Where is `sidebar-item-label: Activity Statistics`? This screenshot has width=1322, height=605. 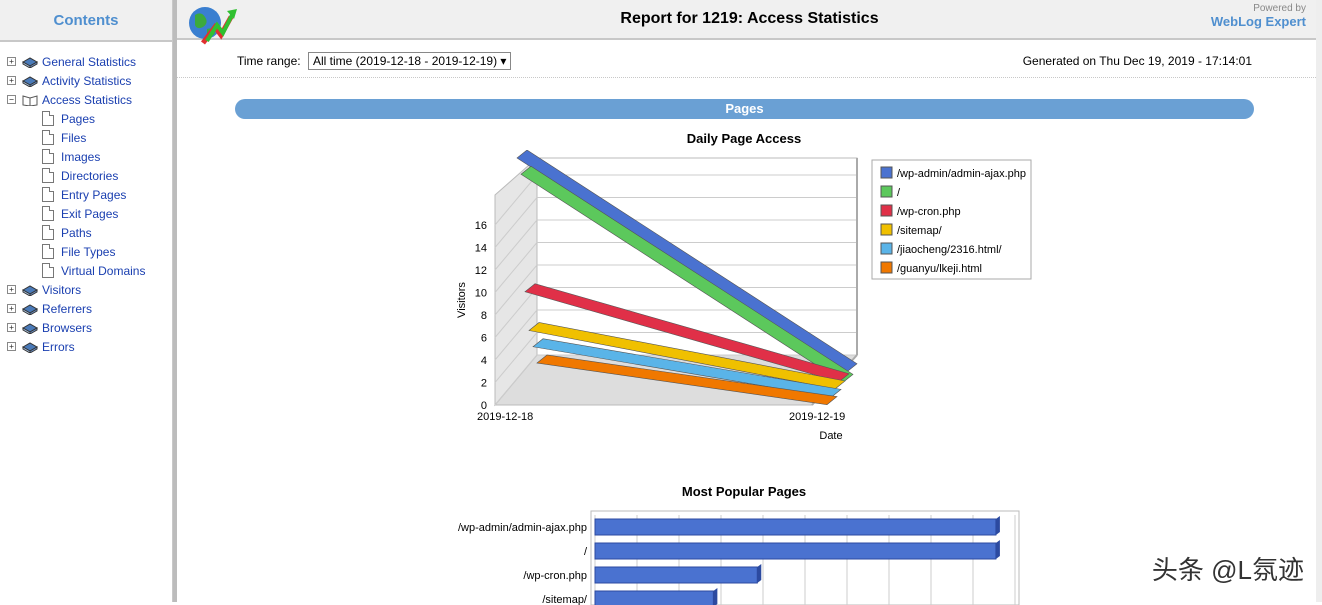
sidebar-item-label: Activity Statistics is located at coordinates (87, 80).